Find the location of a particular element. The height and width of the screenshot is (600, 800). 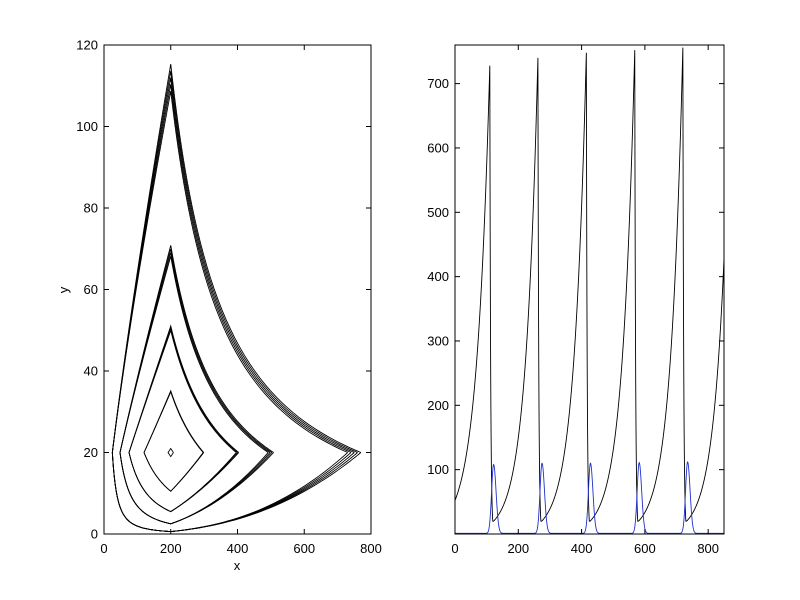

time-series-ytick-label: 300 is located at coordinates (438, 340).